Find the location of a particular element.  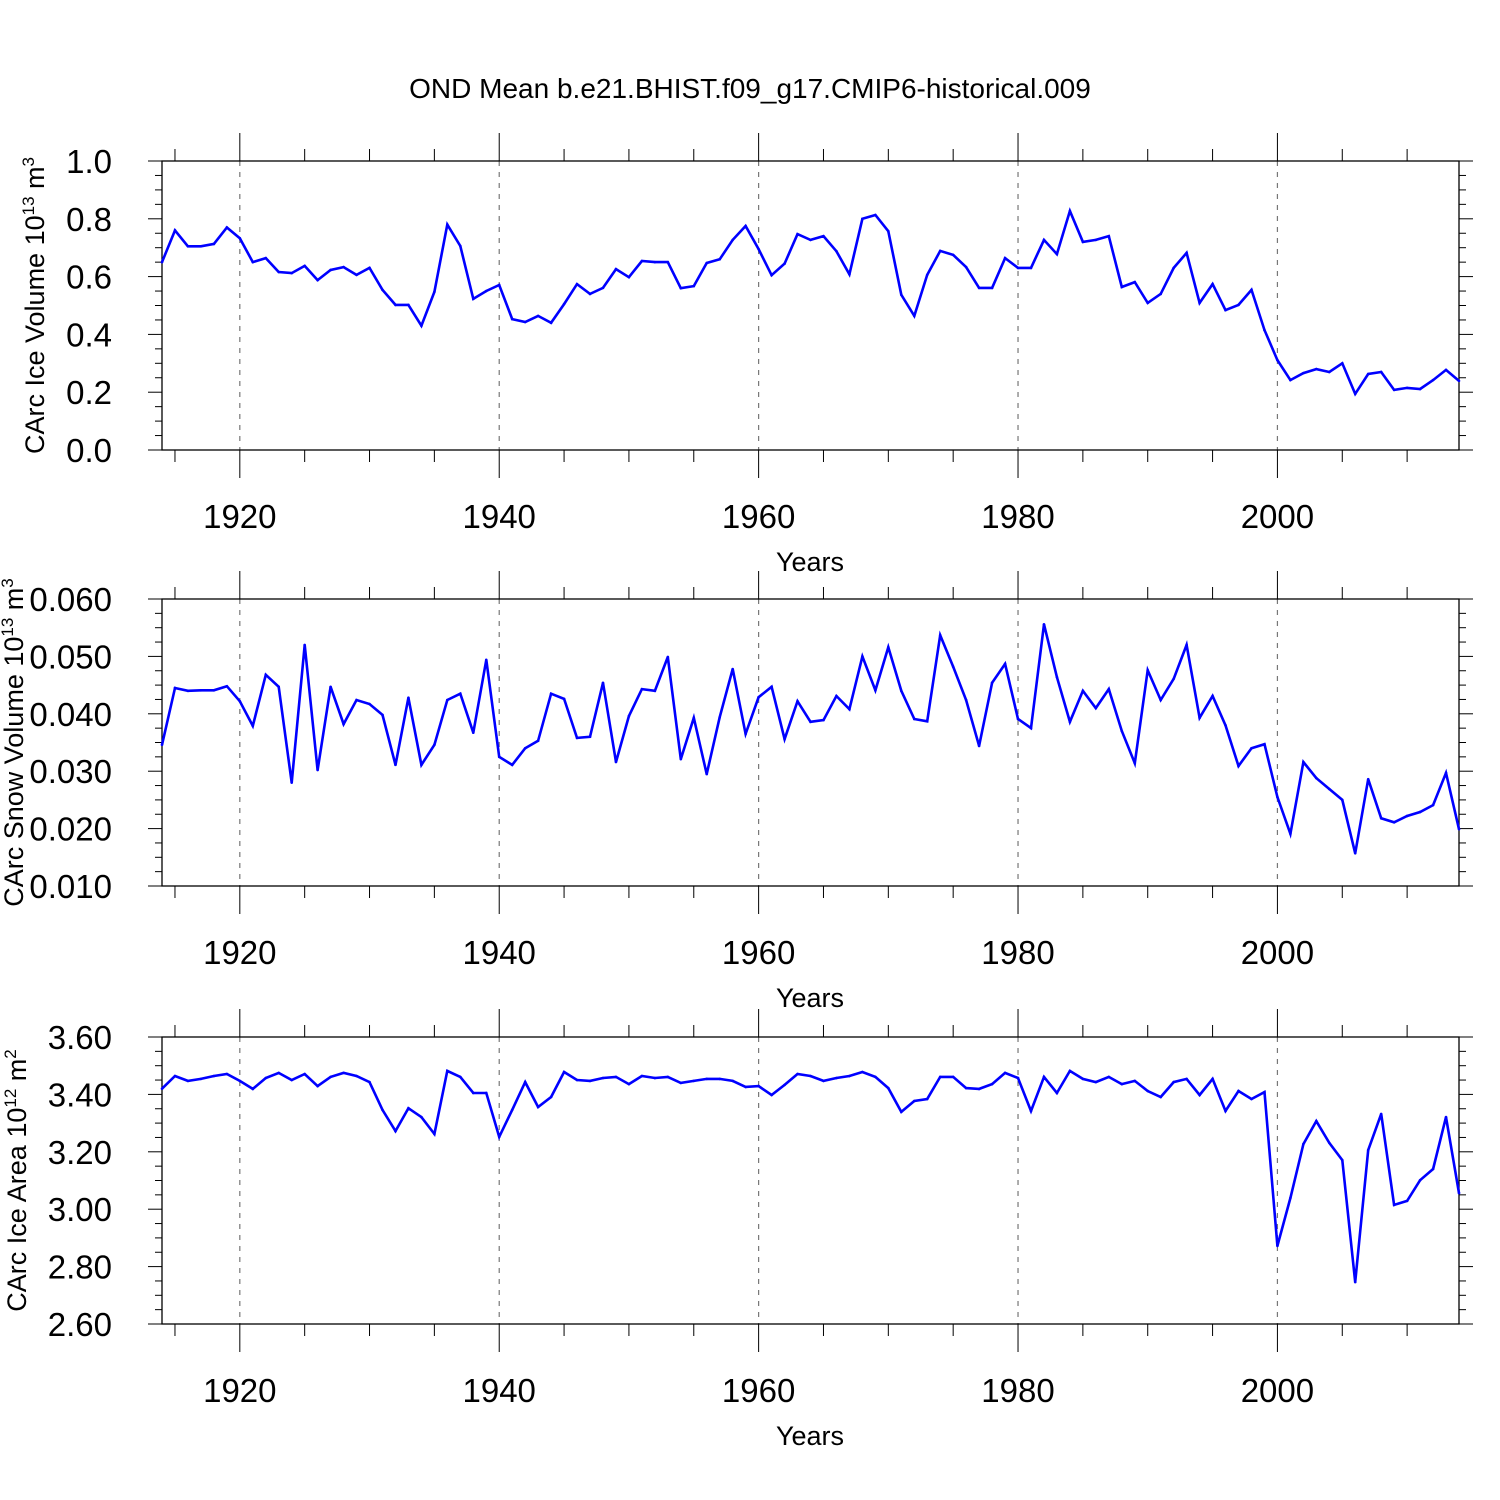

series-line is located at coordinates (810, 302).